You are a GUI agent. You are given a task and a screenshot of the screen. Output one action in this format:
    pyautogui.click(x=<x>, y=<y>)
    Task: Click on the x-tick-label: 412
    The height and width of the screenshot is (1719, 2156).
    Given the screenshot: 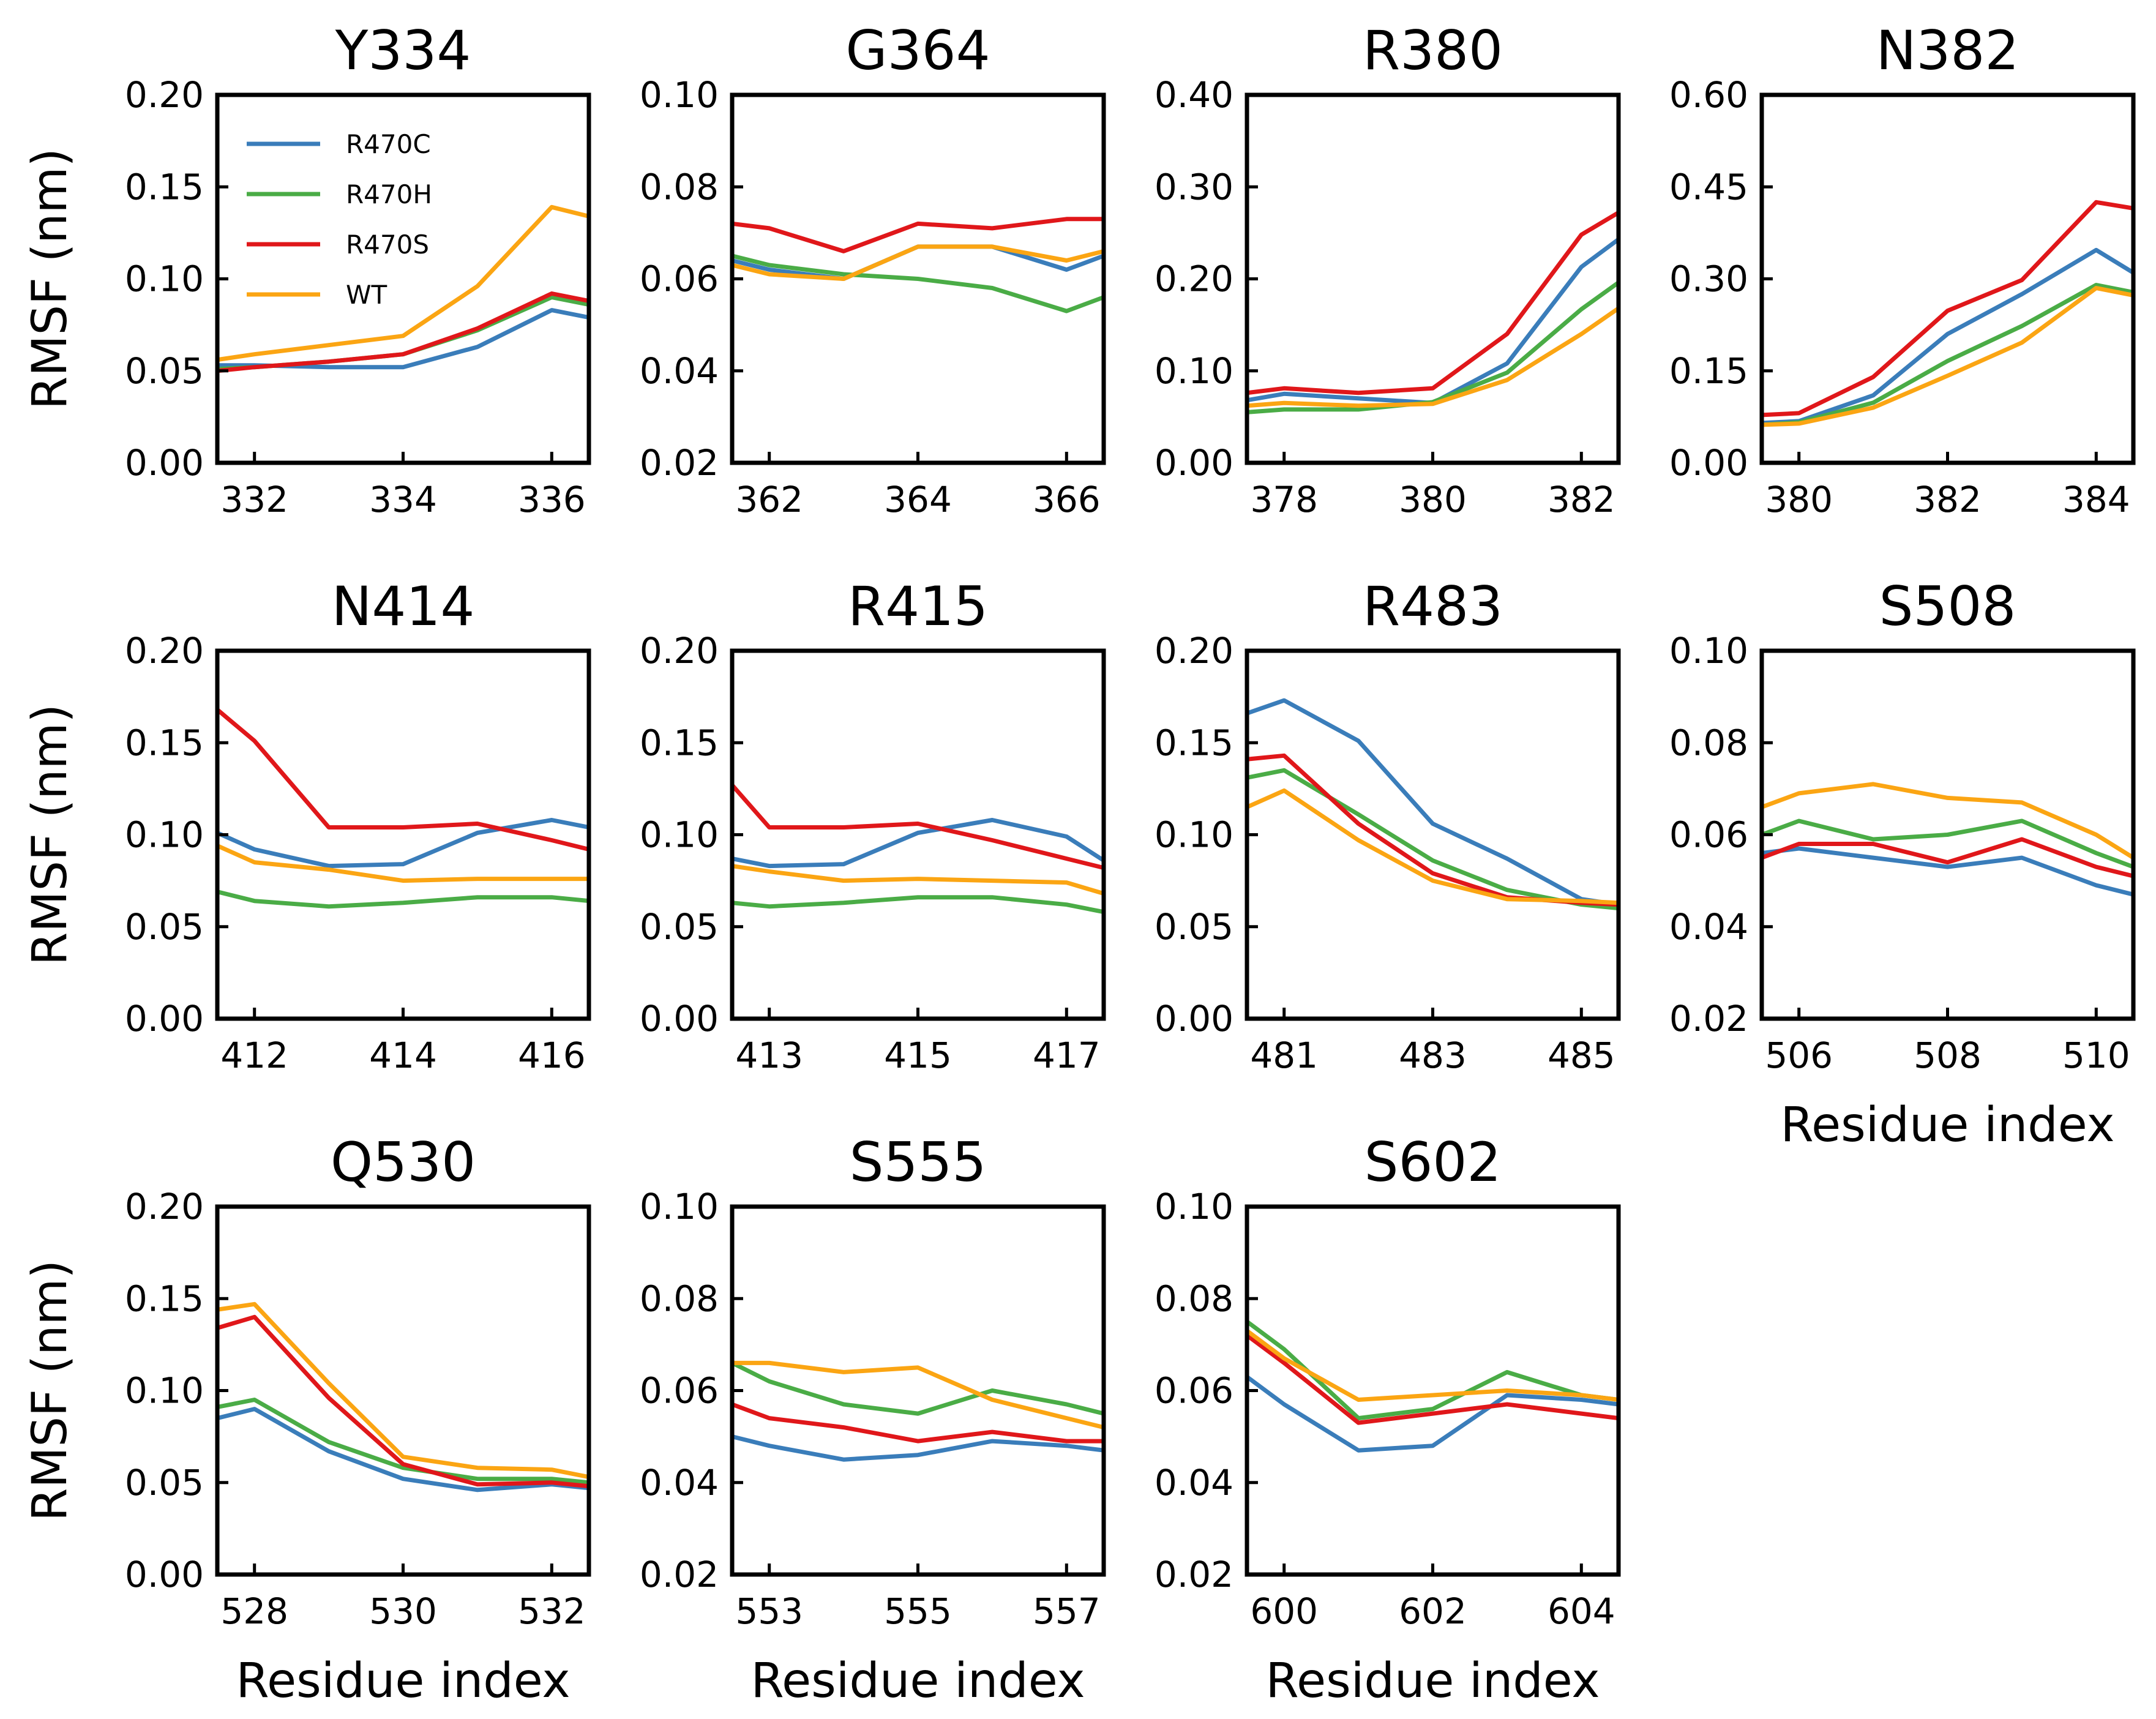 What is the action you would take?
    pyautogui.click(x=254, y=1055)
    